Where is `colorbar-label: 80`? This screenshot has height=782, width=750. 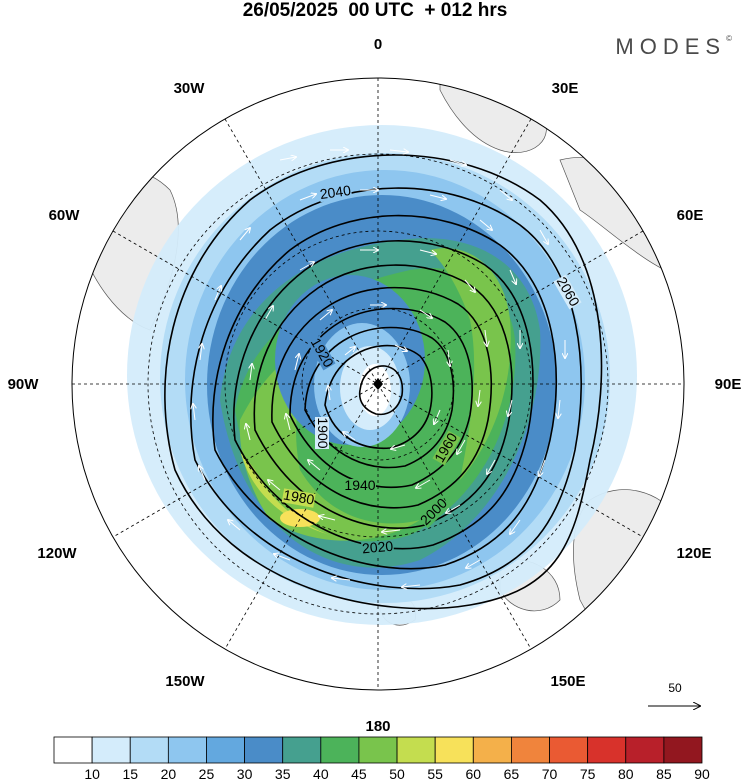 colorbar-label: 80 is located at coordinates (626, 774).